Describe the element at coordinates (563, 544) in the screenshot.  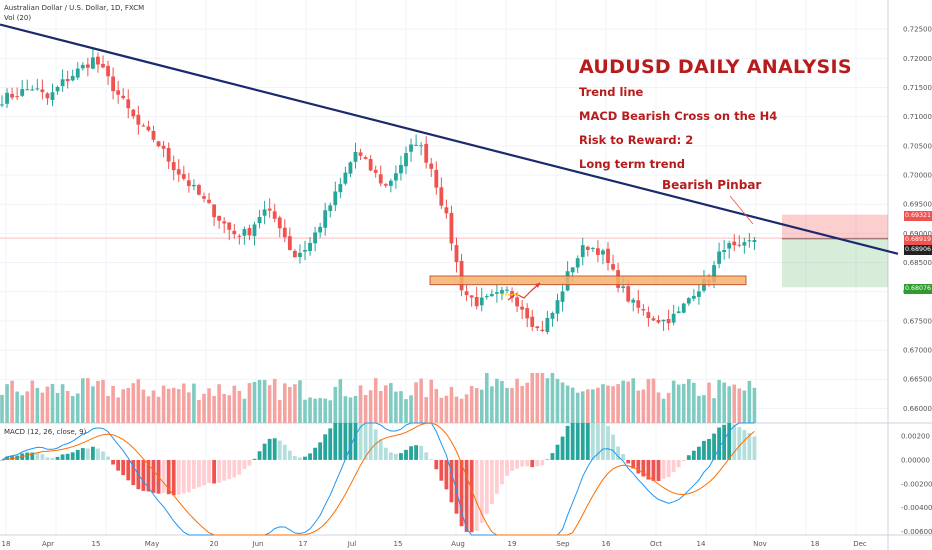
I see `time-tick-label: Sep` at that location.